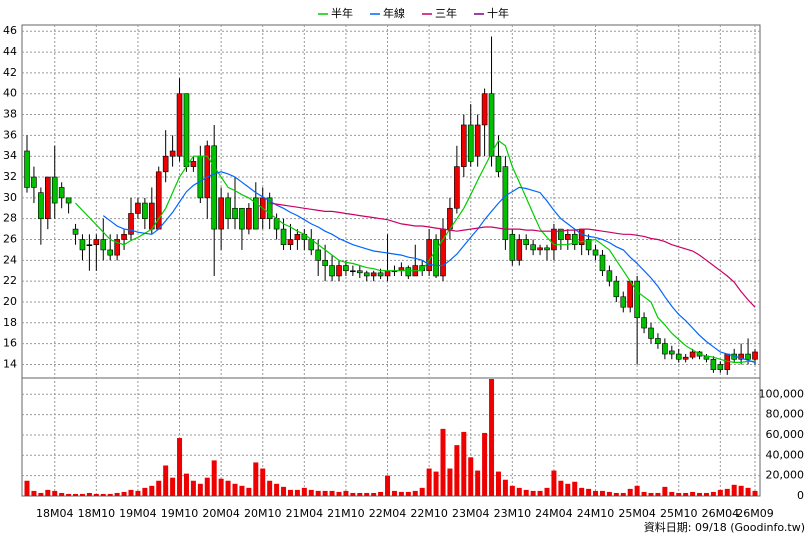 The width and height of the screenshot is (808, 540). Describe the element at coordinates (429, 513) in the screenshot. I see `x-tick-label: 22M10` at that location.